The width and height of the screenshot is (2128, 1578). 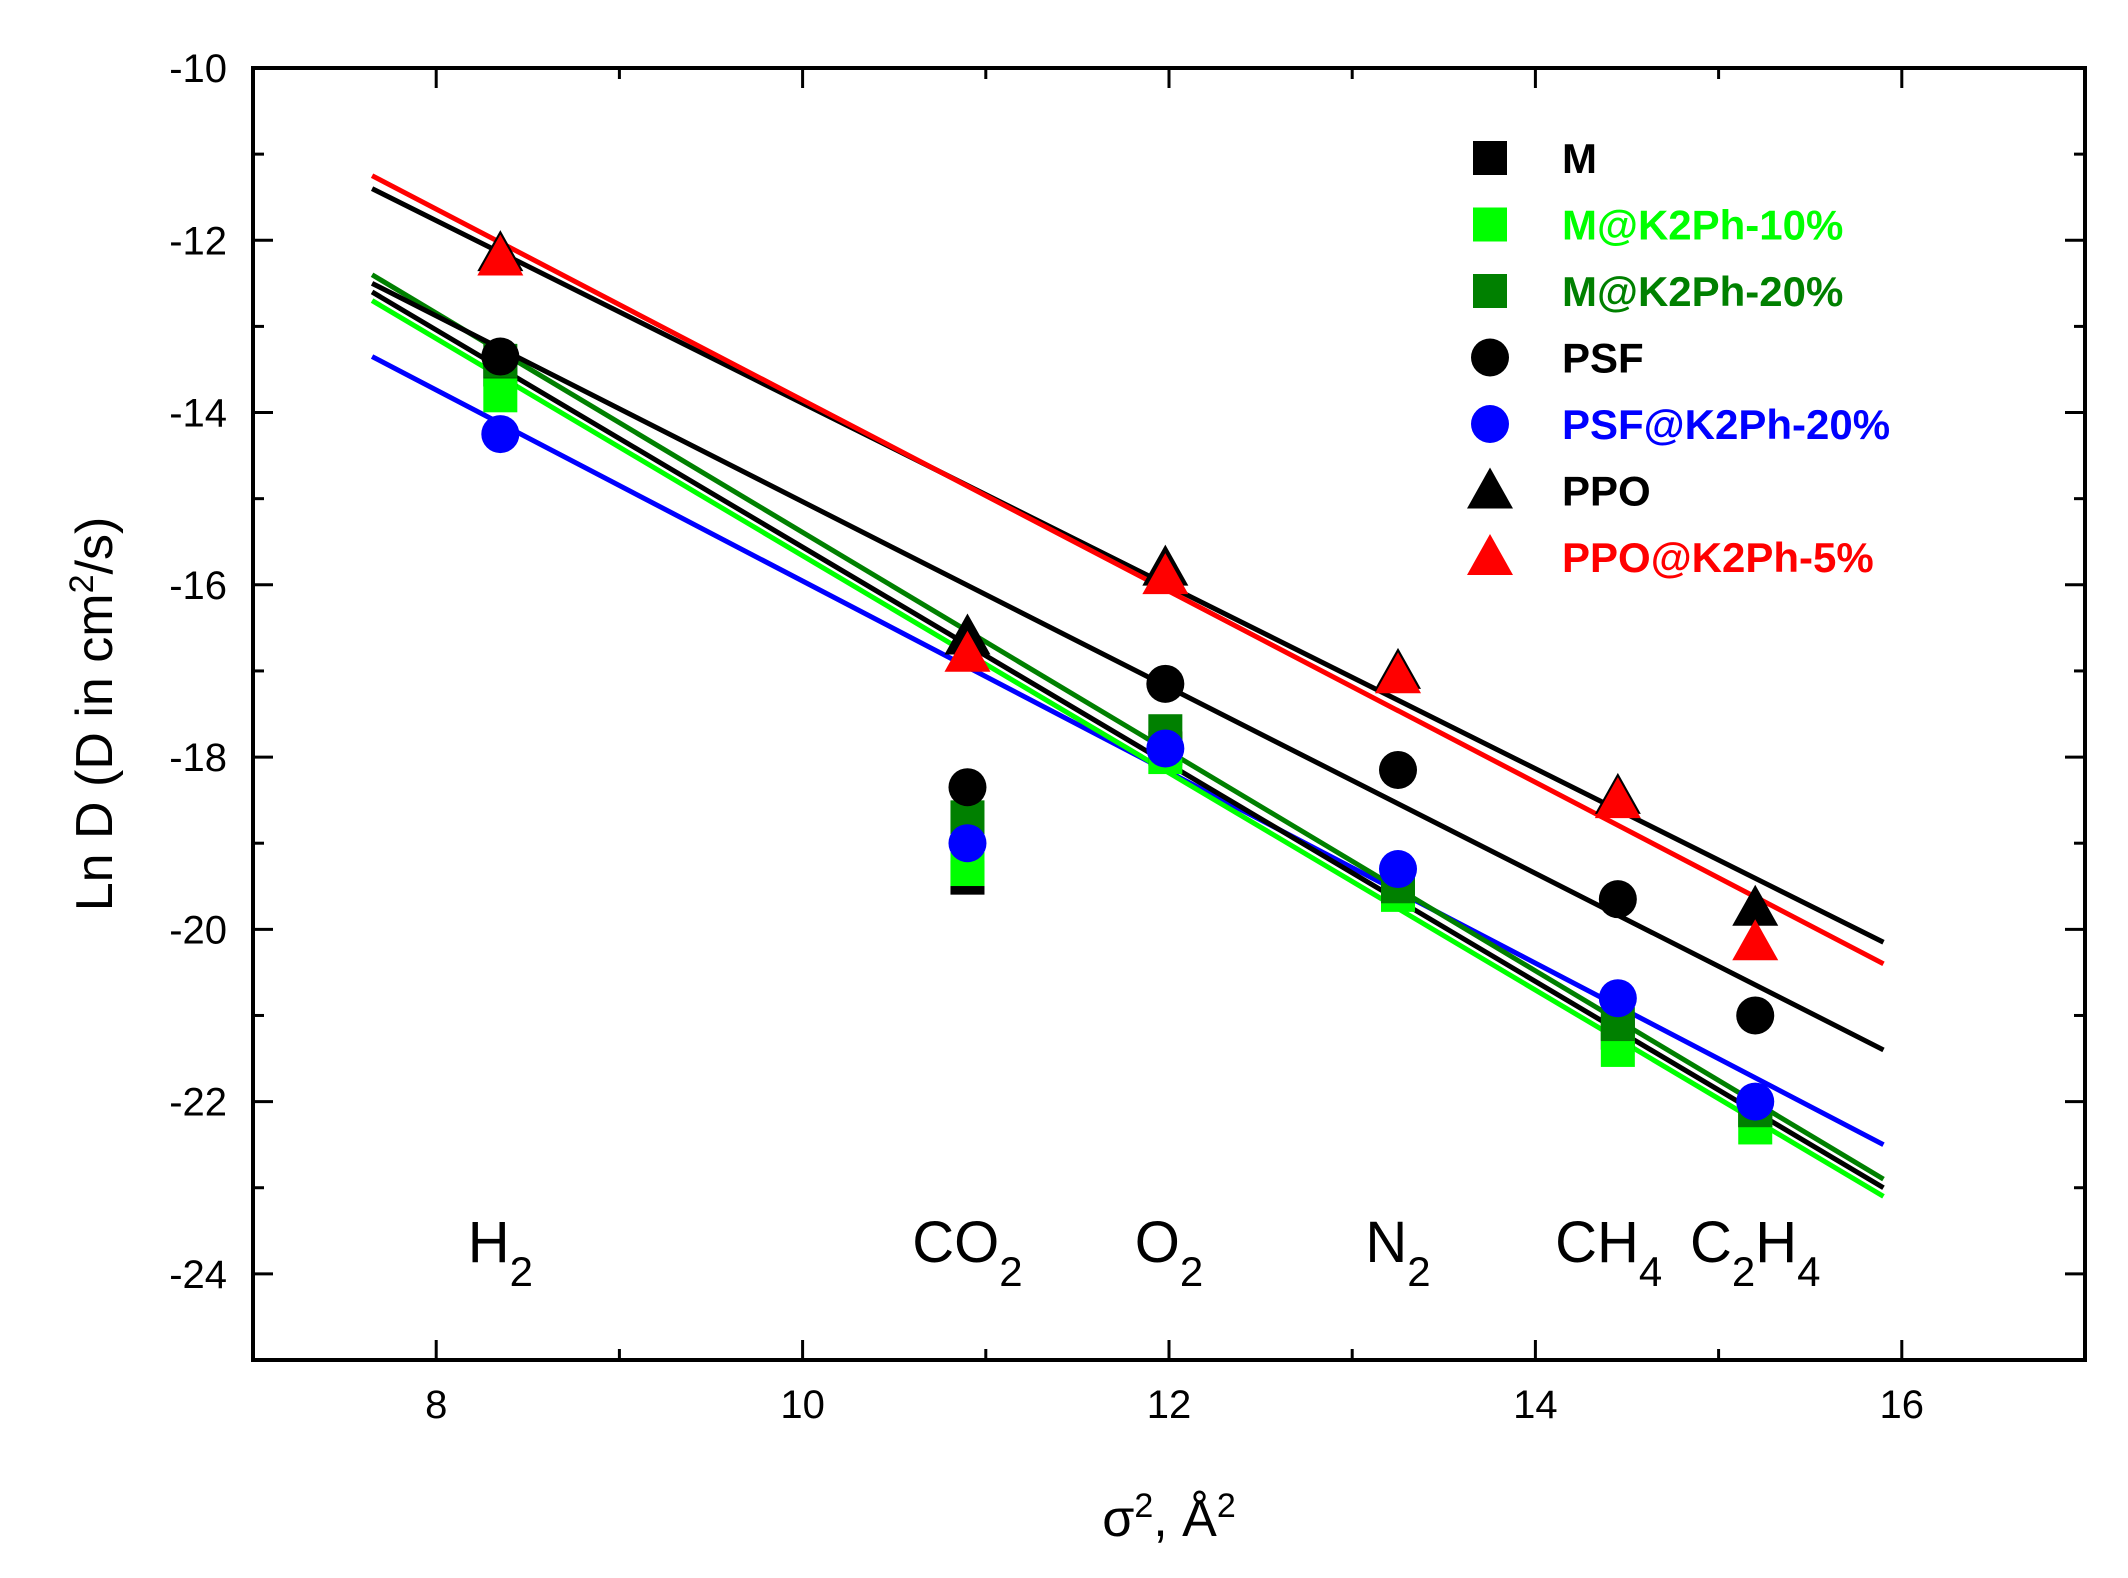 I want to click on gas-label-text: CH, so click(x=1597, y=1242).